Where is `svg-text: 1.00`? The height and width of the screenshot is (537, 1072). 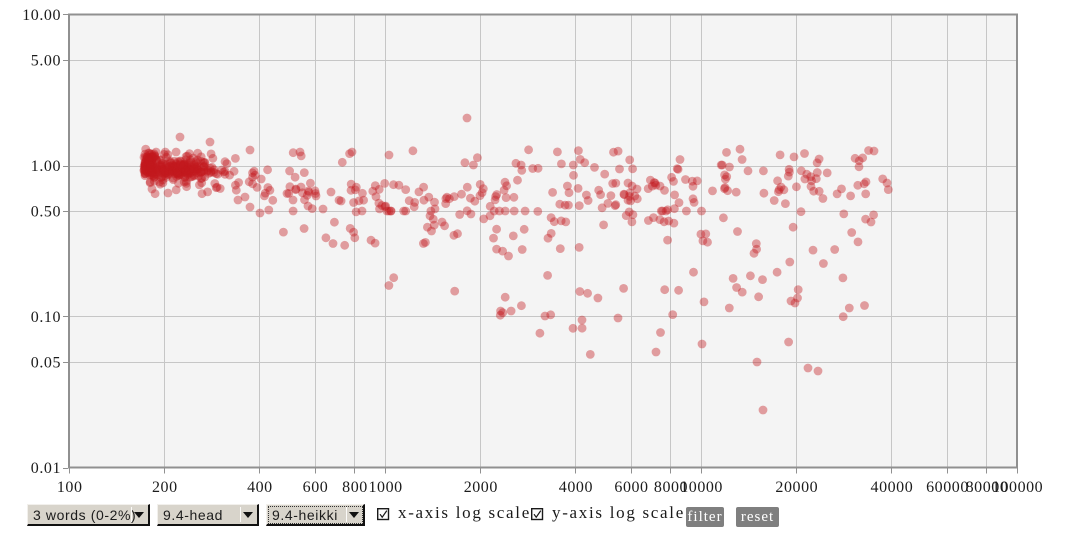 svg-text: 1.00 is located at coordinates (46, 166).